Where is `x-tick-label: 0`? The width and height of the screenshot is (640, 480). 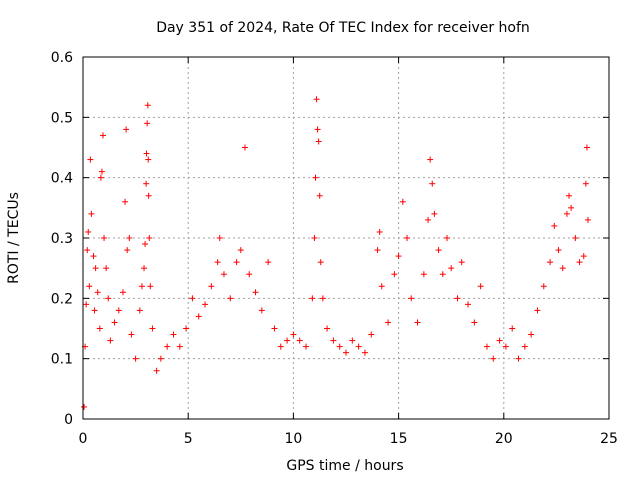
x-tick-label: 0 is located at coordinates (83, 439).